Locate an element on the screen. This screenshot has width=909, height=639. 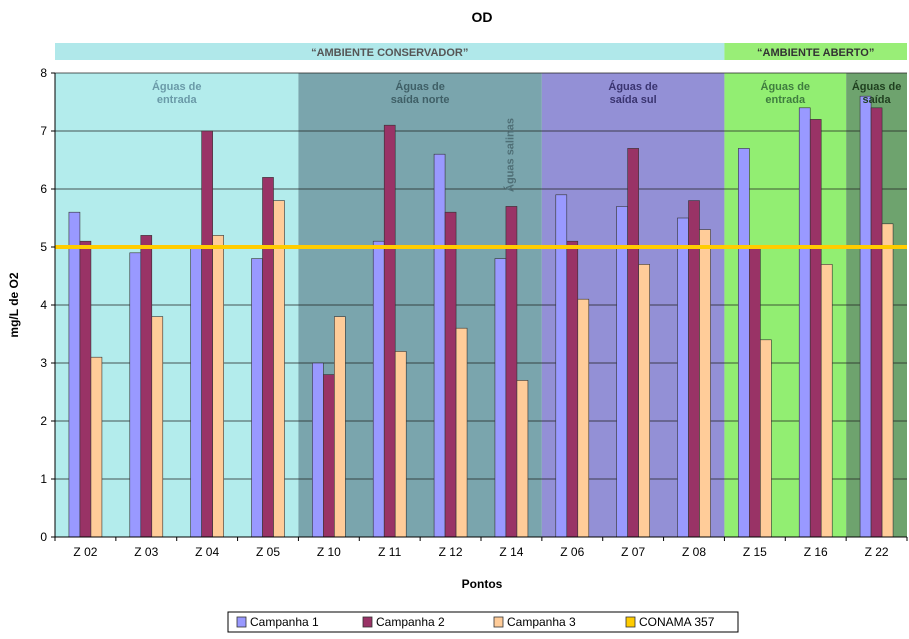
bar-Z16-s3 is located at coordinates (826, 401).